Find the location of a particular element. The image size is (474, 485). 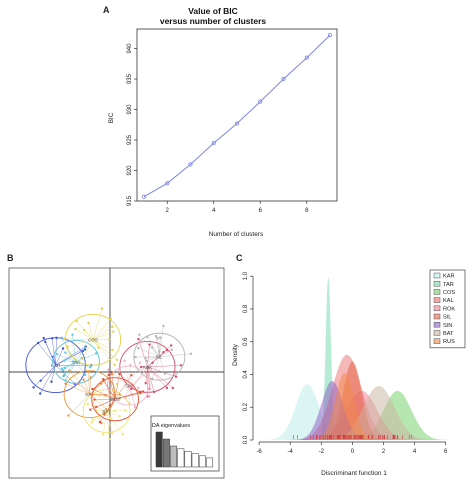

eigenvalue-inset: DA eigenvalues is located at coordinates (185, 443).